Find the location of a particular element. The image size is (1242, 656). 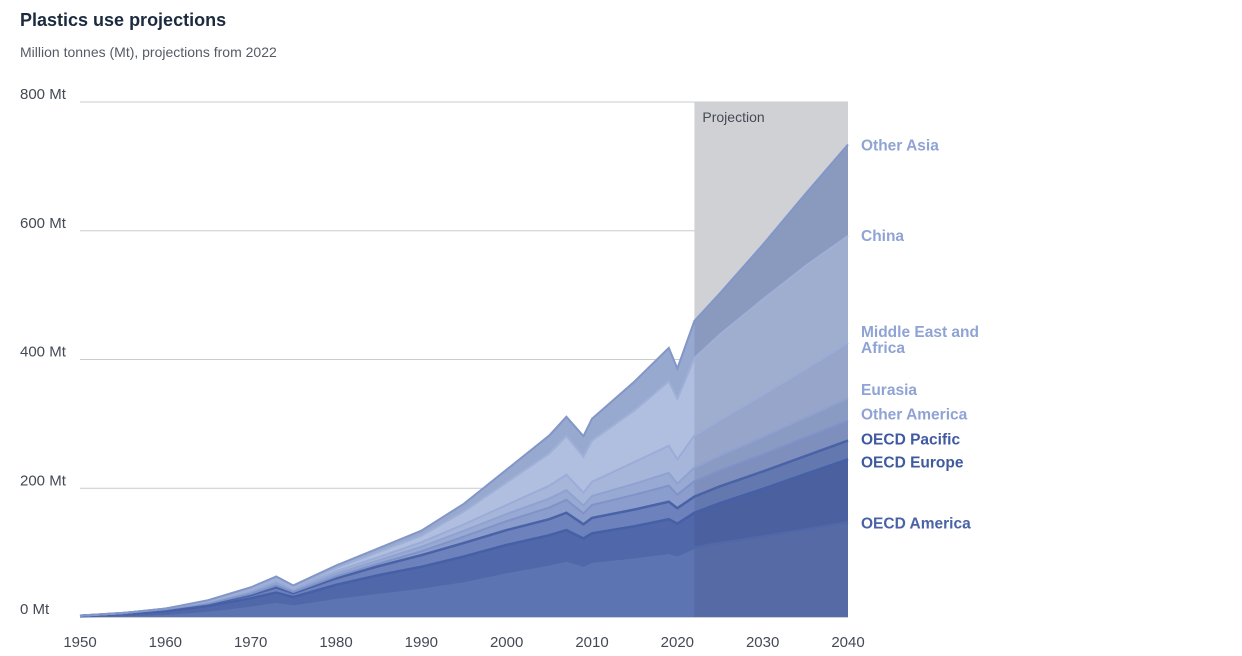

series-label: Other America is located at coordinates (914, 415).